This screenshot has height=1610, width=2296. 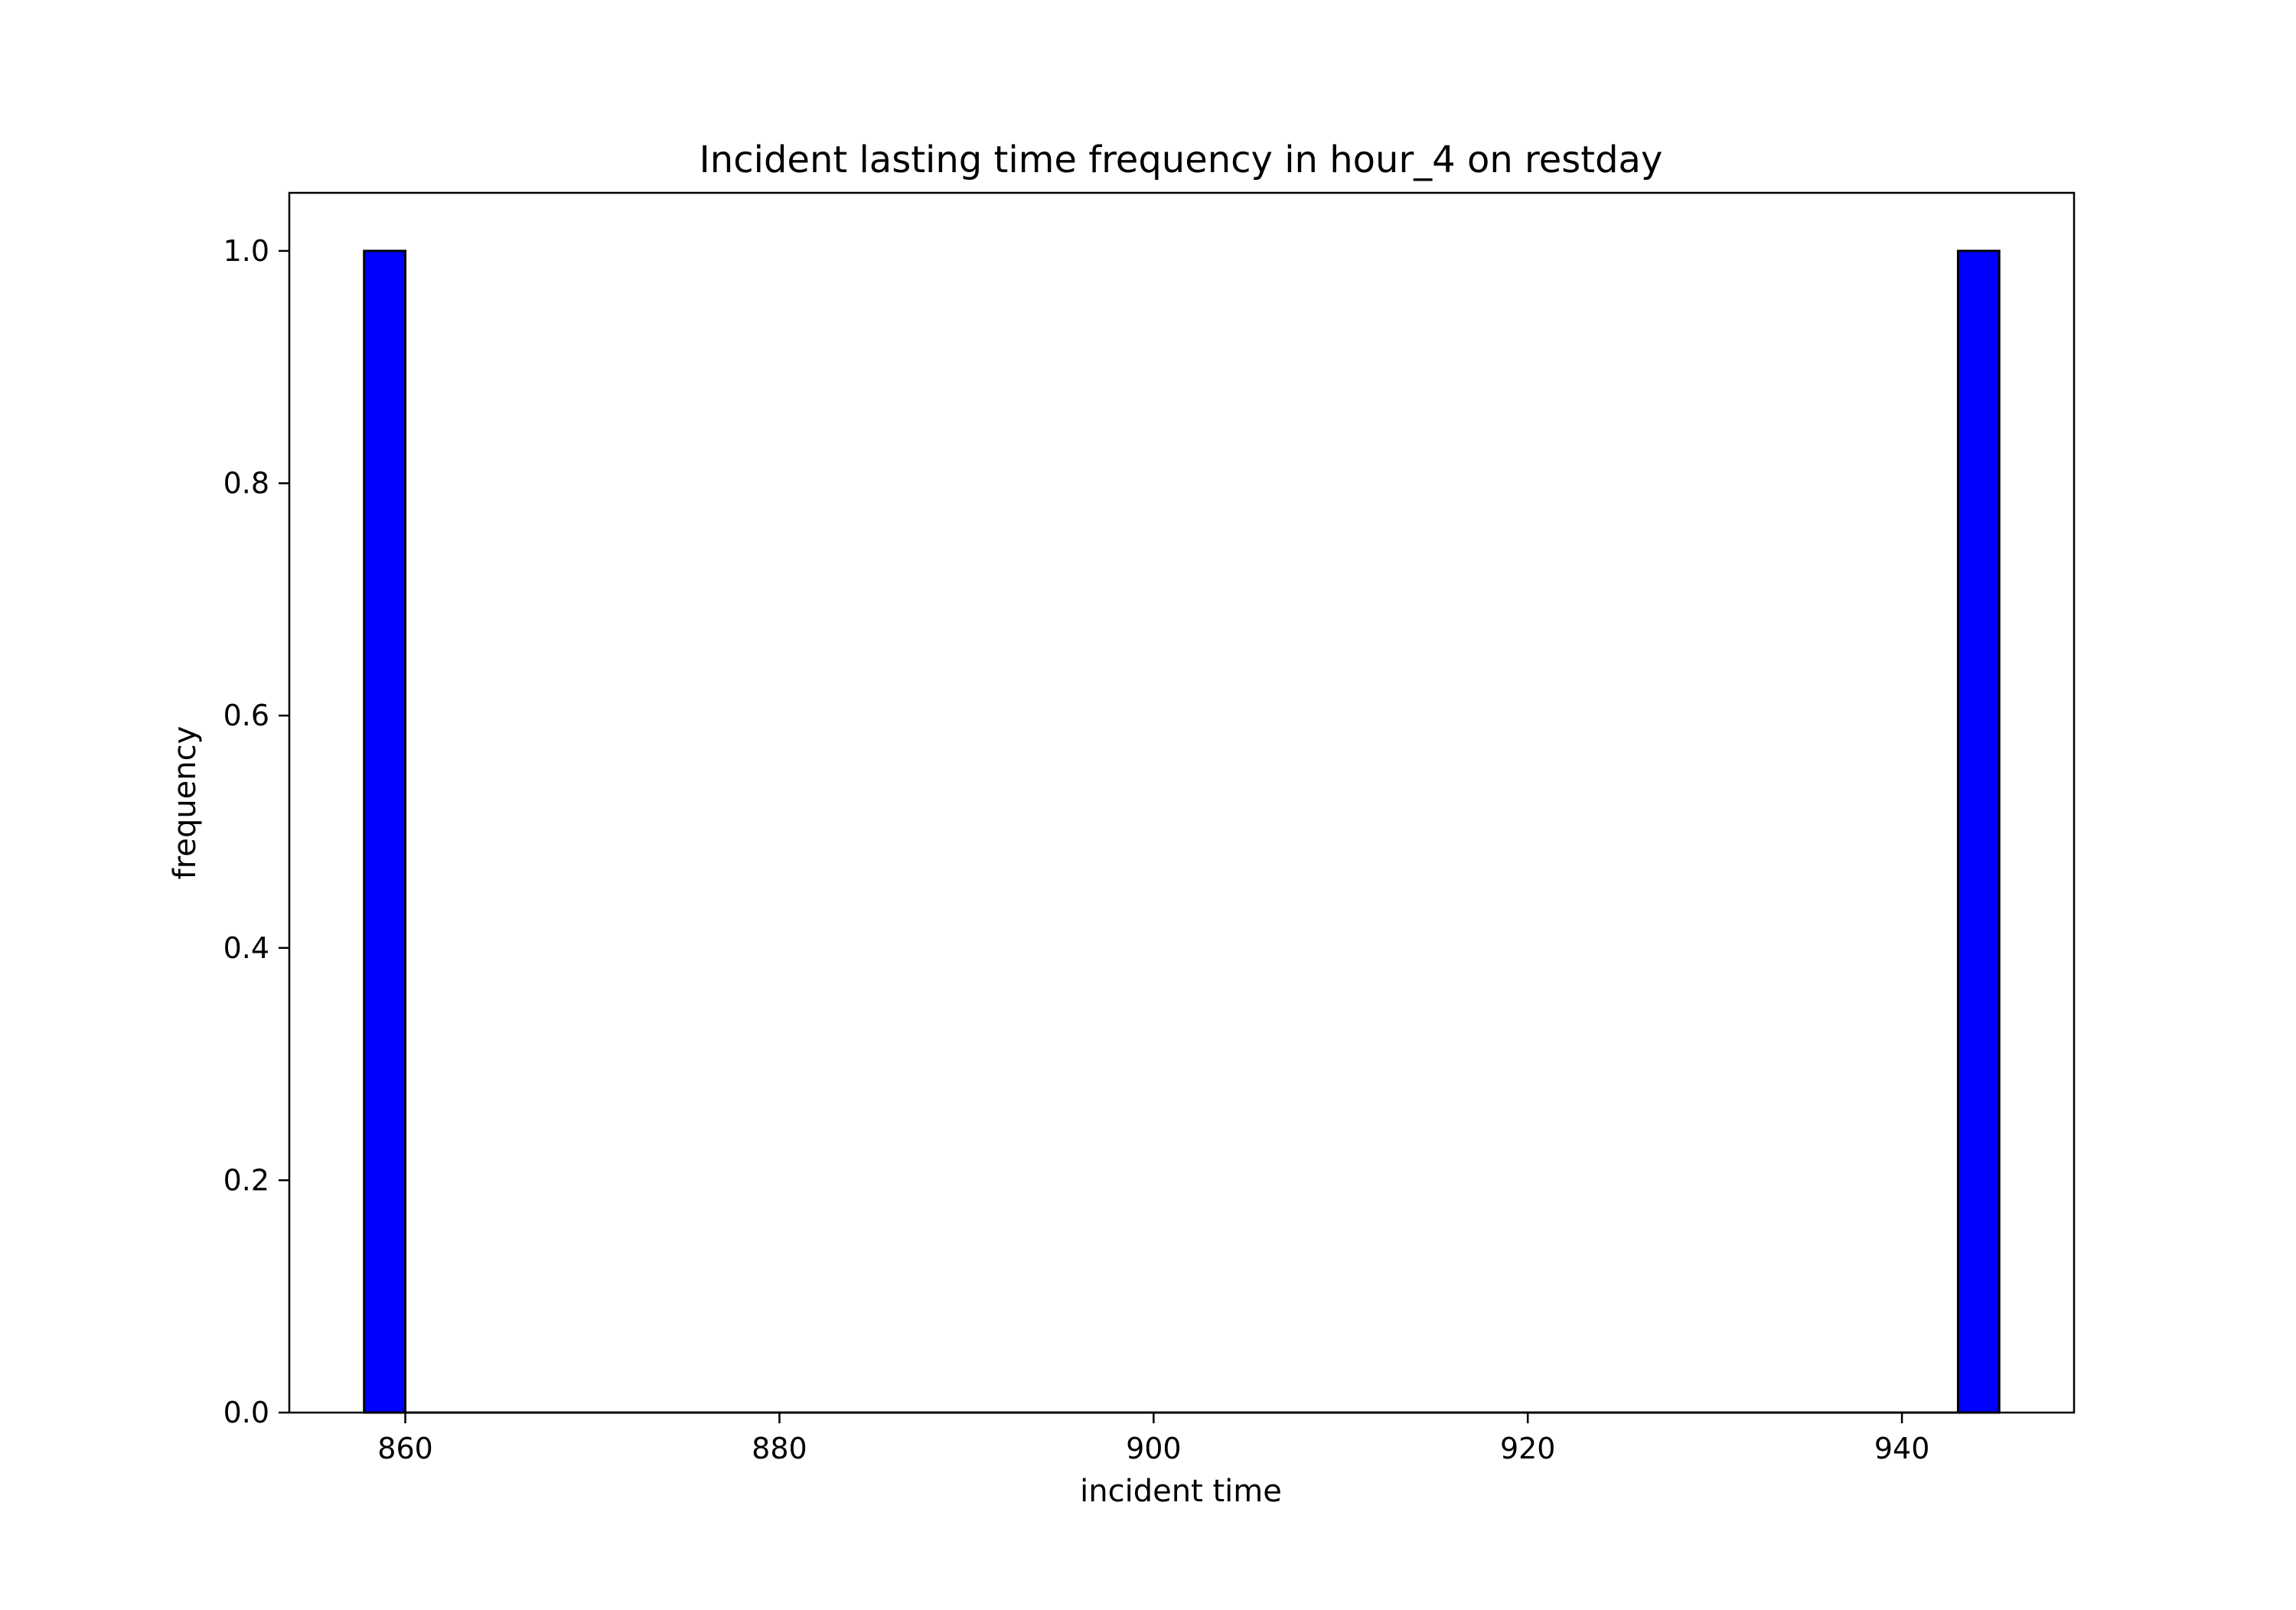 I want to click on y-tick-label: 0.0, so click(x=246, y=1413).